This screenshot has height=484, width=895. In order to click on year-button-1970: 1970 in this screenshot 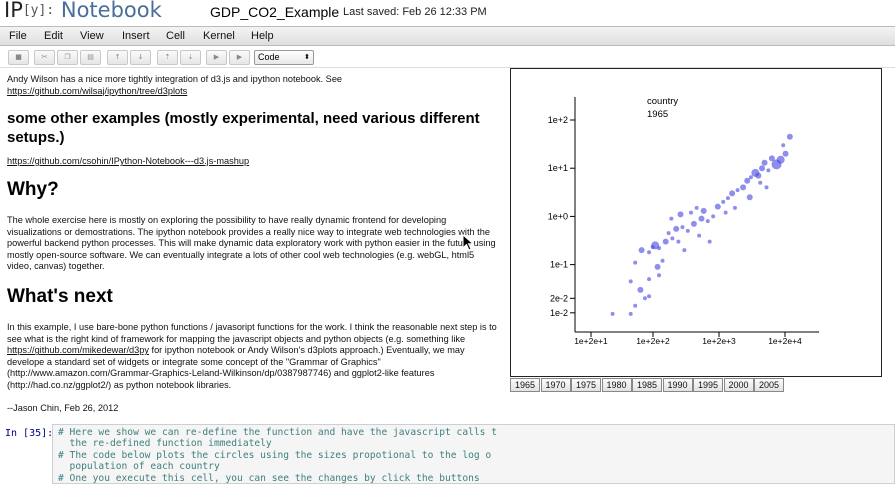, I will do `click(555, 385)`.